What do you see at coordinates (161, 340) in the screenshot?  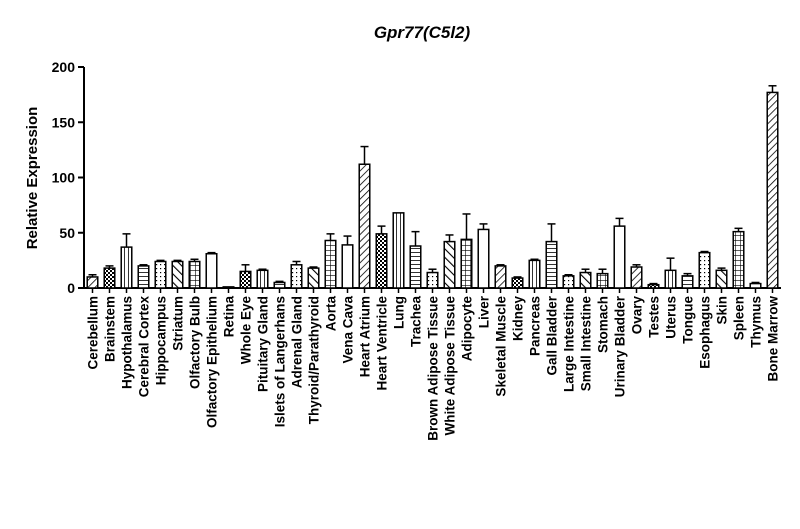 I see `x-tick-label: Hippocampus` at bounding box center [161, 340].